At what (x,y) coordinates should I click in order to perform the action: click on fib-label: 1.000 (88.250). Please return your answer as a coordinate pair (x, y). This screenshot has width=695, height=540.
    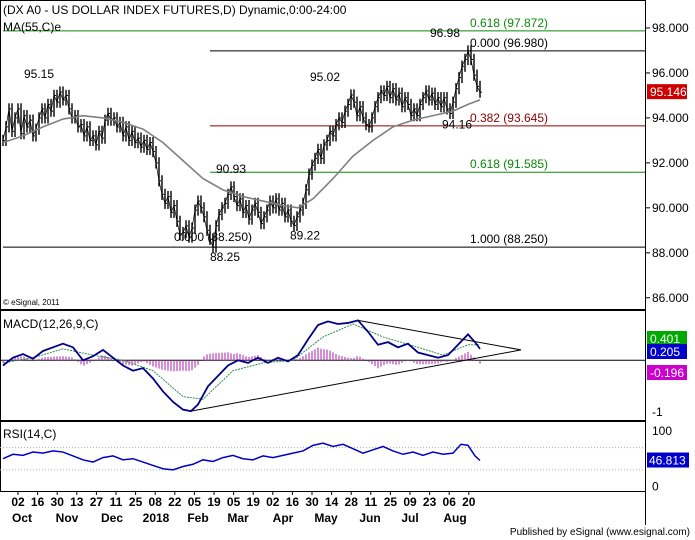
    Looking at the image, I should click on (509, 239).